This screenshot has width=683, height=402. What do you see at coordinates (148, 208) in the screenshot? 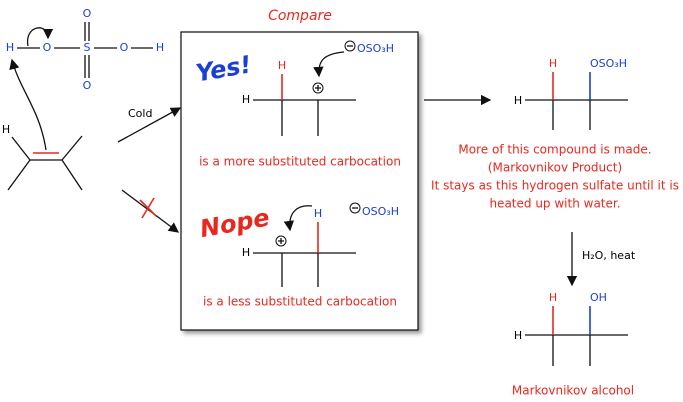
I see `cross` at bounding box center [148, 208].